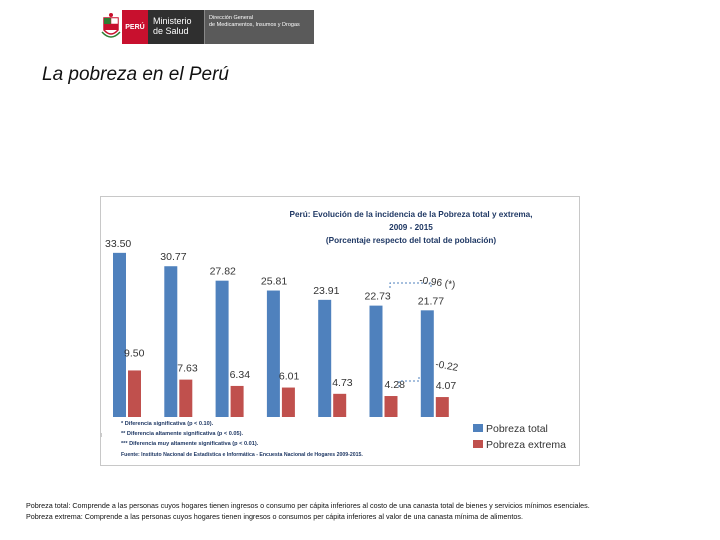  What do you see at coordinates (254, 25) in the screenshot?
I see `direccion-line-2: de Medicamentos, Insumos y Drogas` at bounding box center [254, 25].